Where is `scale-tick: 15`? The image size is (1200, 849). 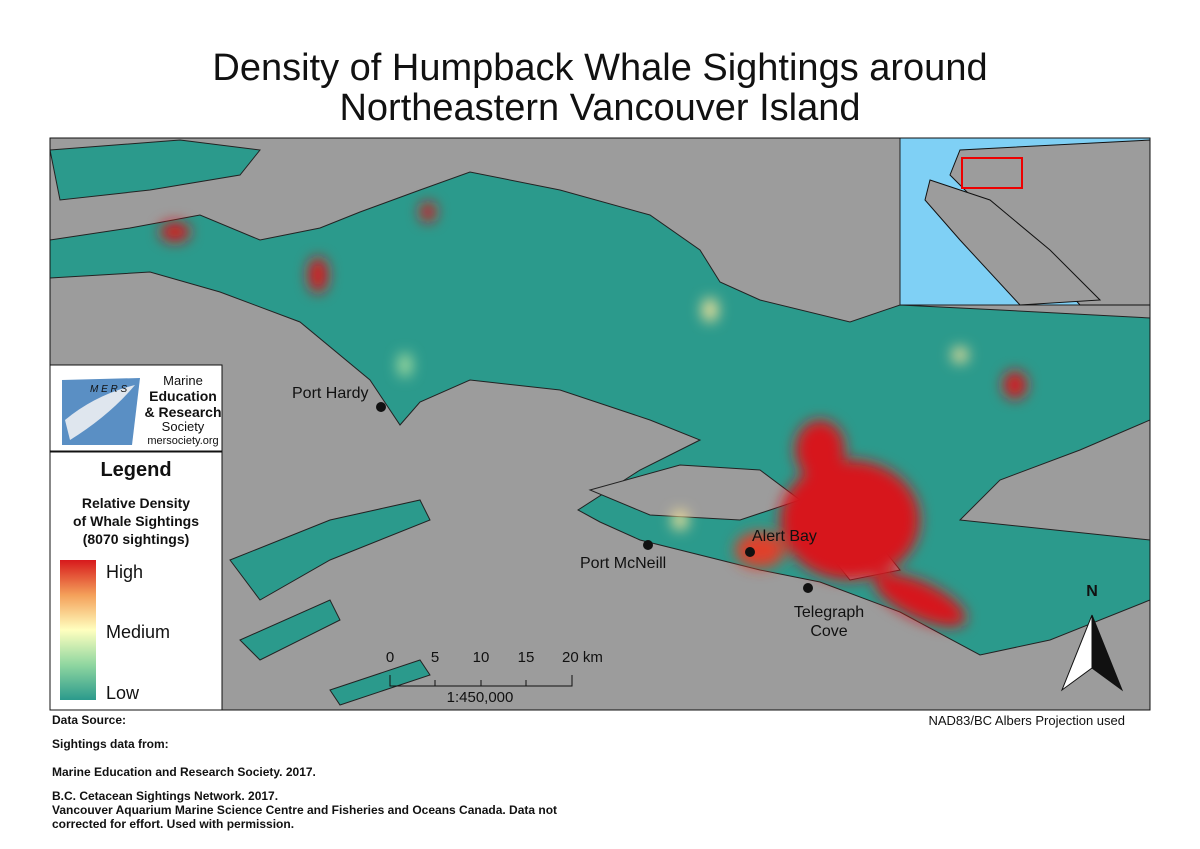 scale-tick: 15 is located at coordinates (526, 657).